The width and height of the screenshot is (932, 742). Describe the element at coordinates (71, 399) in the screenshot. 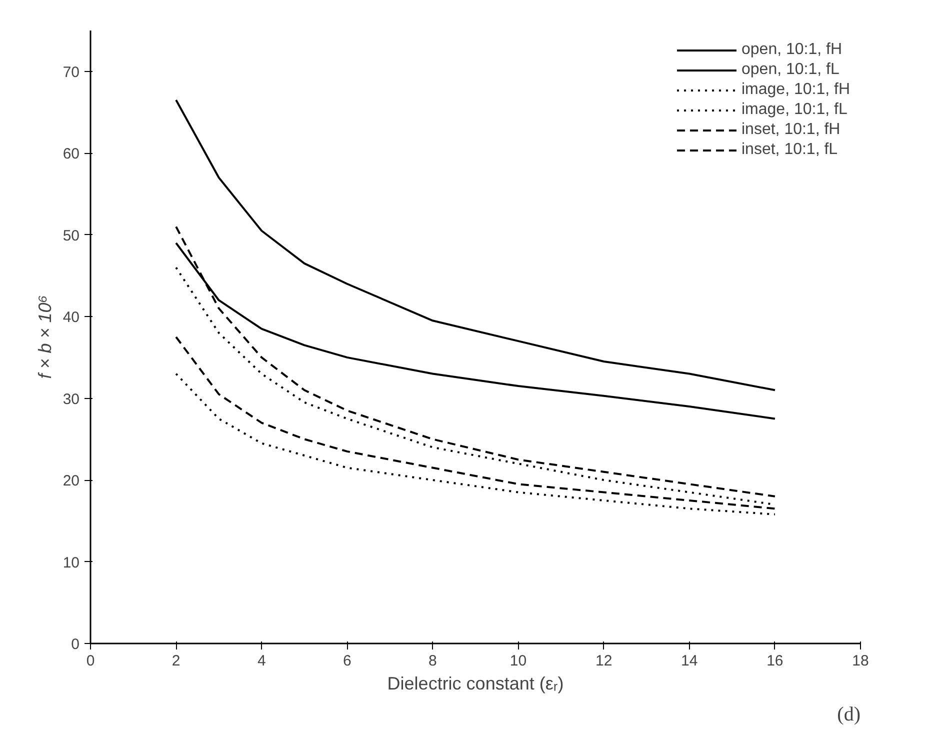

I see `y-tick-label: 30` at that location.